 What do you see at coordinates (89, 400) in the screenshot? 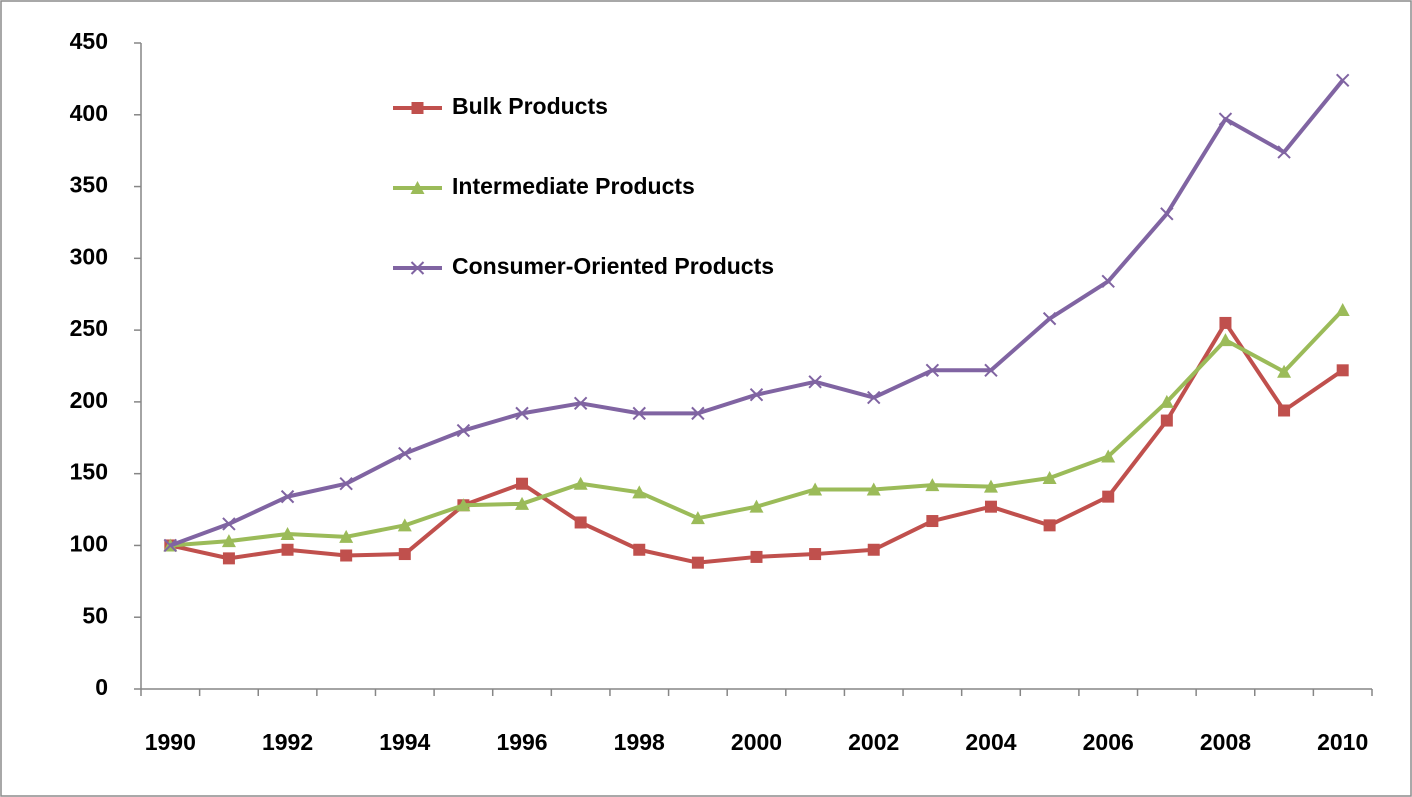
I see `y-tick-label: 200` at bounding box center [89, 400].